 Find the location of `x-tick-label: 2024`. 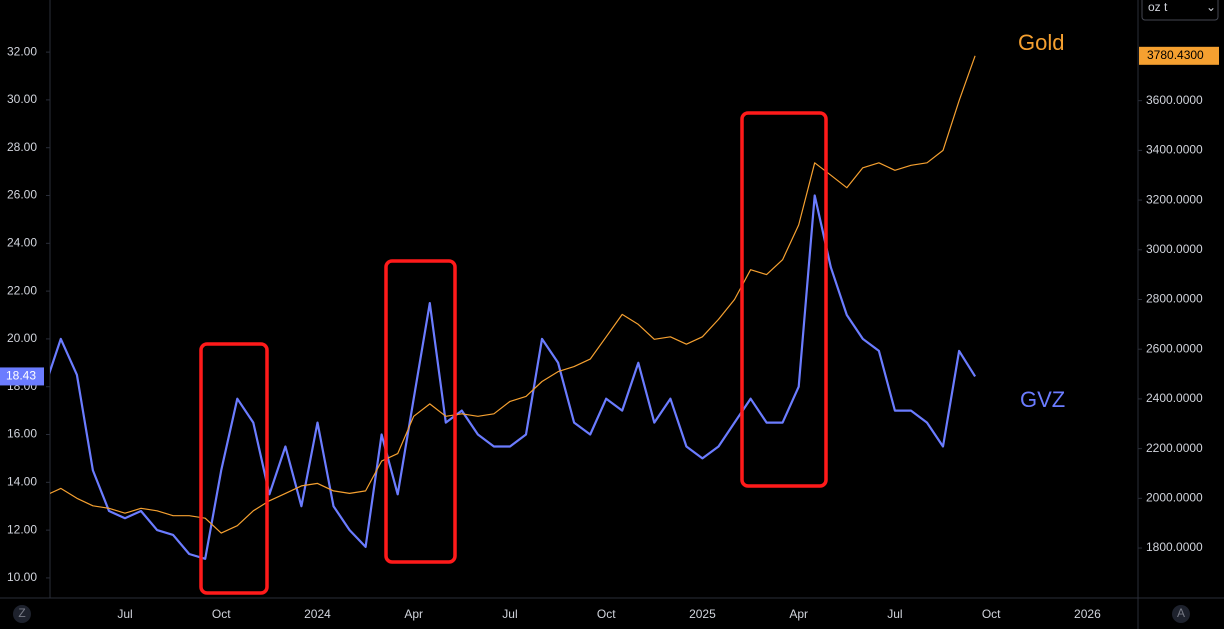

x-tick-label: 2024 is located at coordinates (317, 614).